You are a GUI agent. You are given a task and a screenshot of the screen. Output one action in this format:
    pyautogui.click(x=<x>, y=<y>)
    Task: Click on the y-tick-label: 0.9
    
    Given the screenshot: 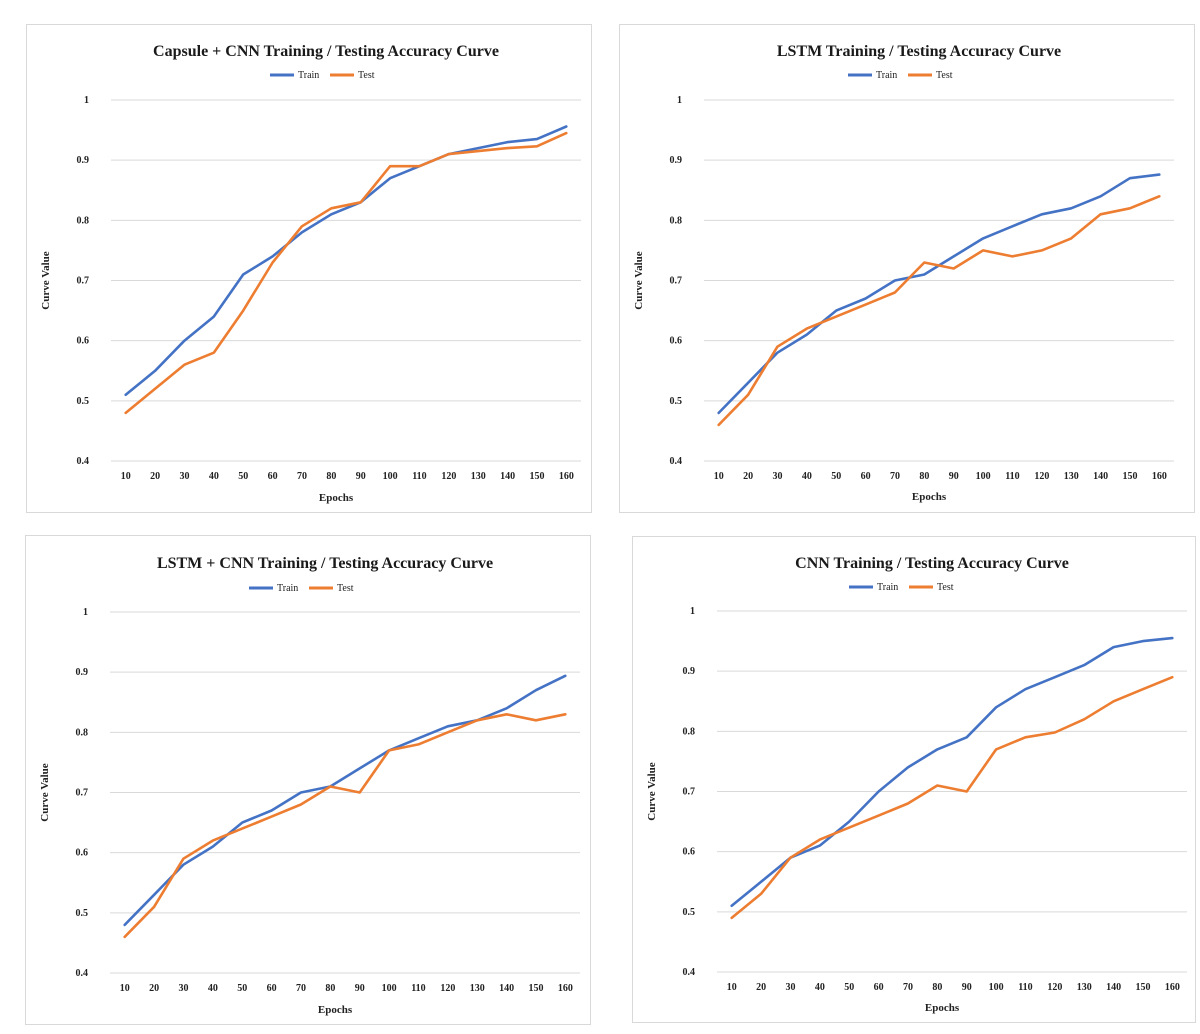 What is the action you would take?
    pyautogui.click(x=676, y=160)
    